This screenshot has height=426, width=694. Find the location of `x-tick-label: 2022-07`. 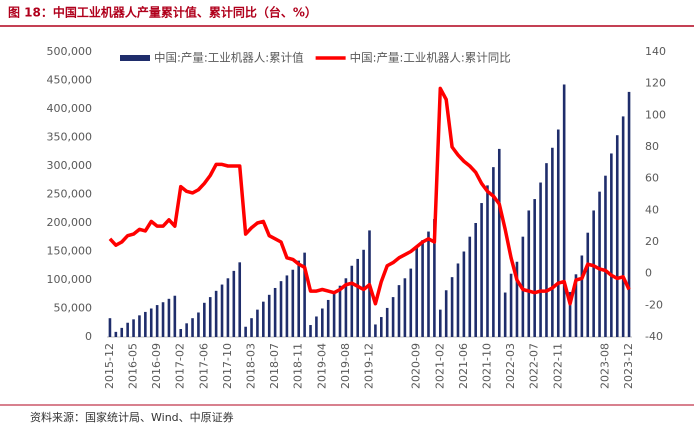

x-tick-label: 2022-07 is located at coordinates (534, 366).